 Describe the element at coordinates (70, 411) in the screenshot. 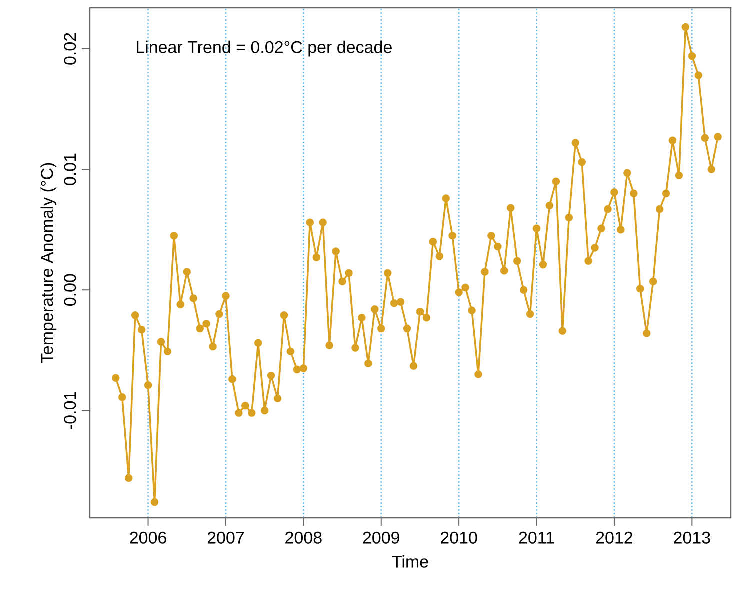

I see `y-tick-label: -0.01` at that location.